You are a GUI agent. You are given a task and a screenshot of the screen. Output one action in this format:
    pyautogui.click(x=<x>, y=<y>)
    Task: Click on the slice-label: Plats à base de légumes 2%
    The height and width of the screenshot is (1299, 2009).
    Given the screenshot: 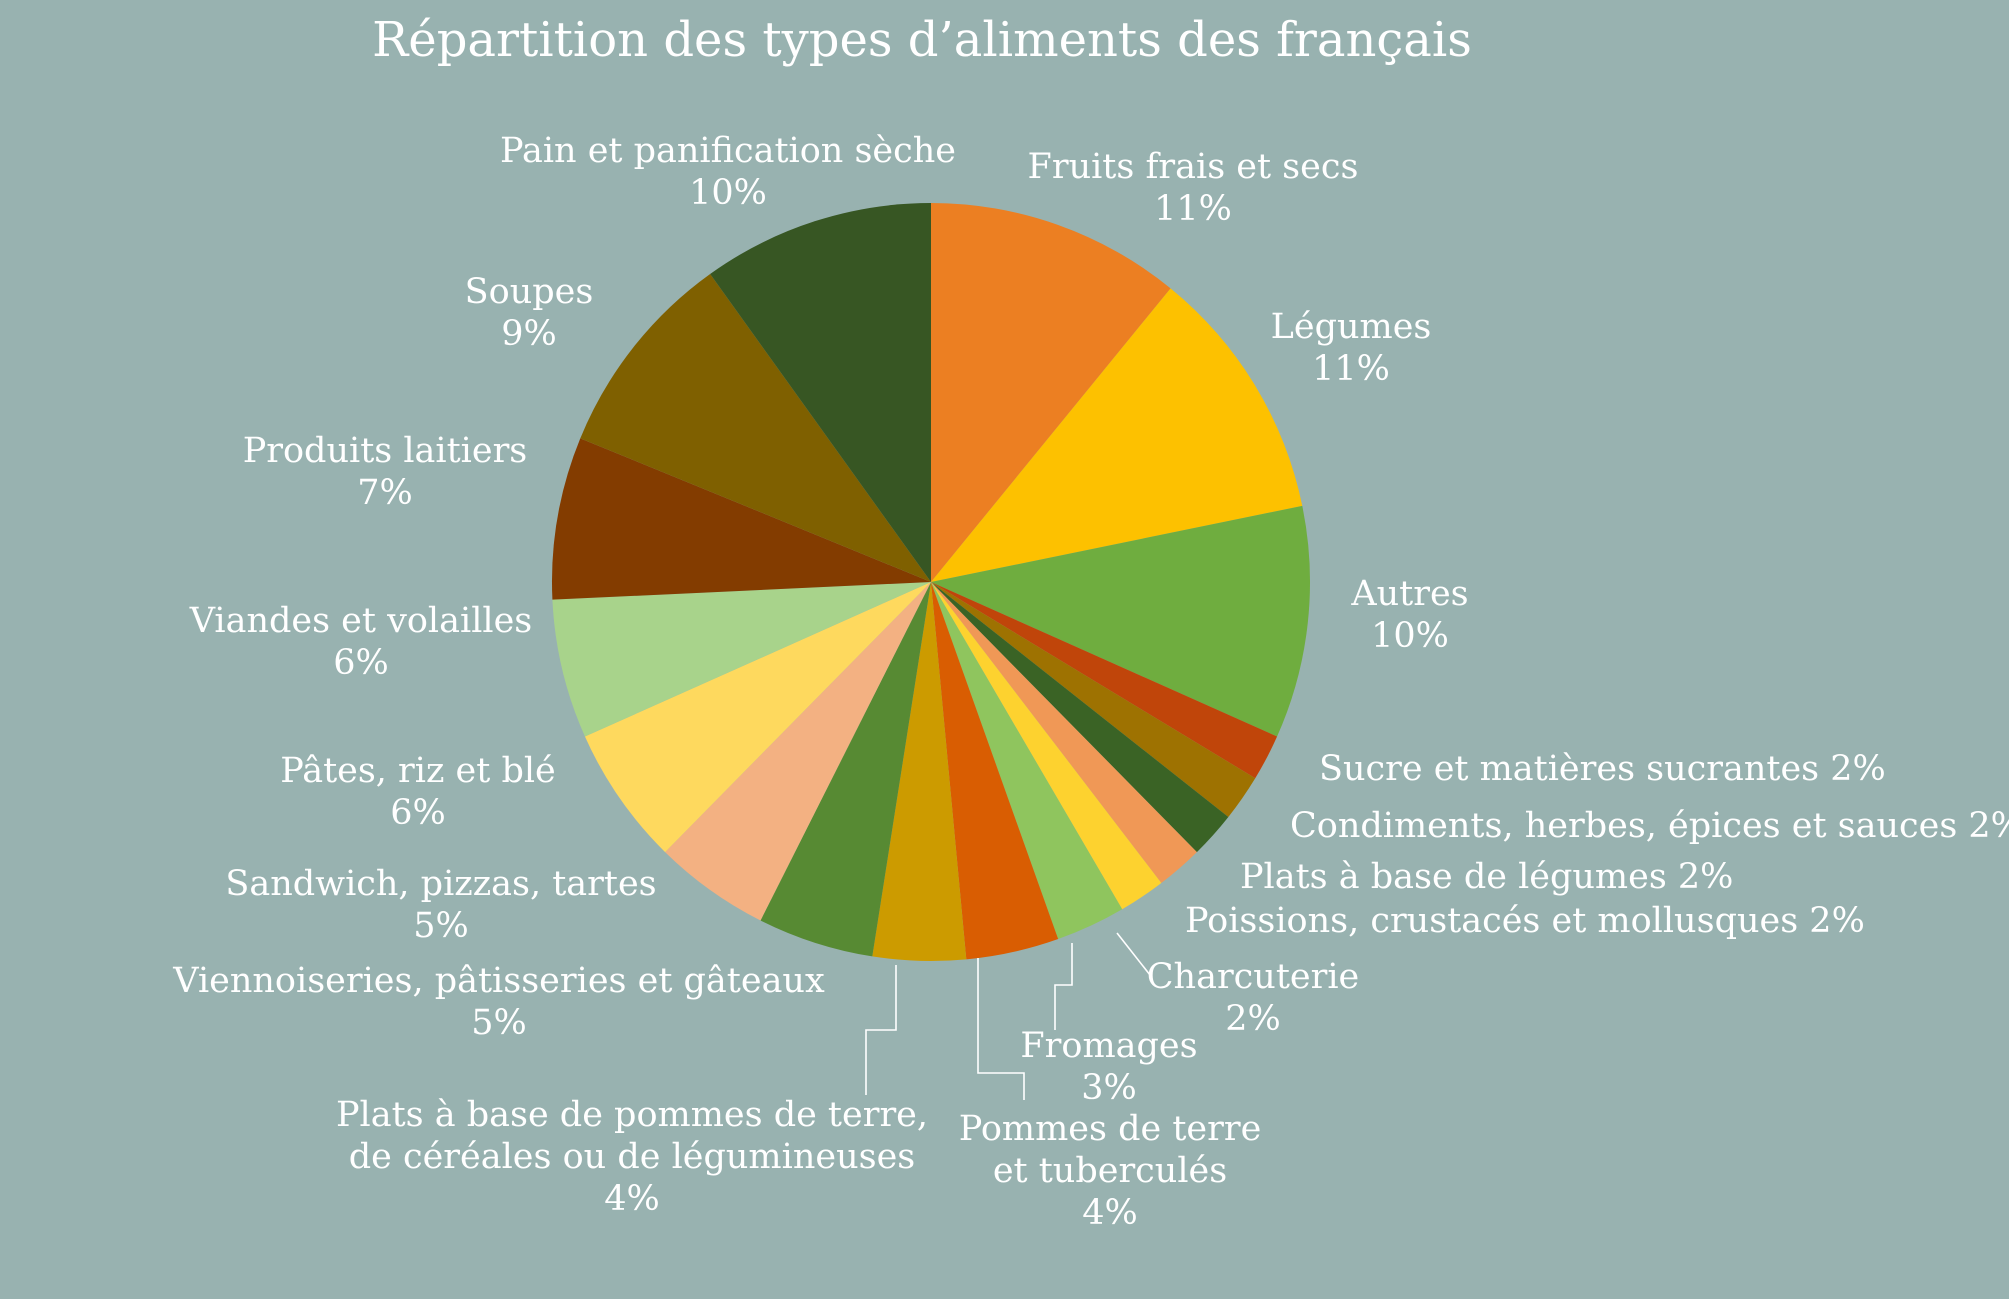 What is the action you would take?
    pyautogui.click(x=1486, y=877)
    